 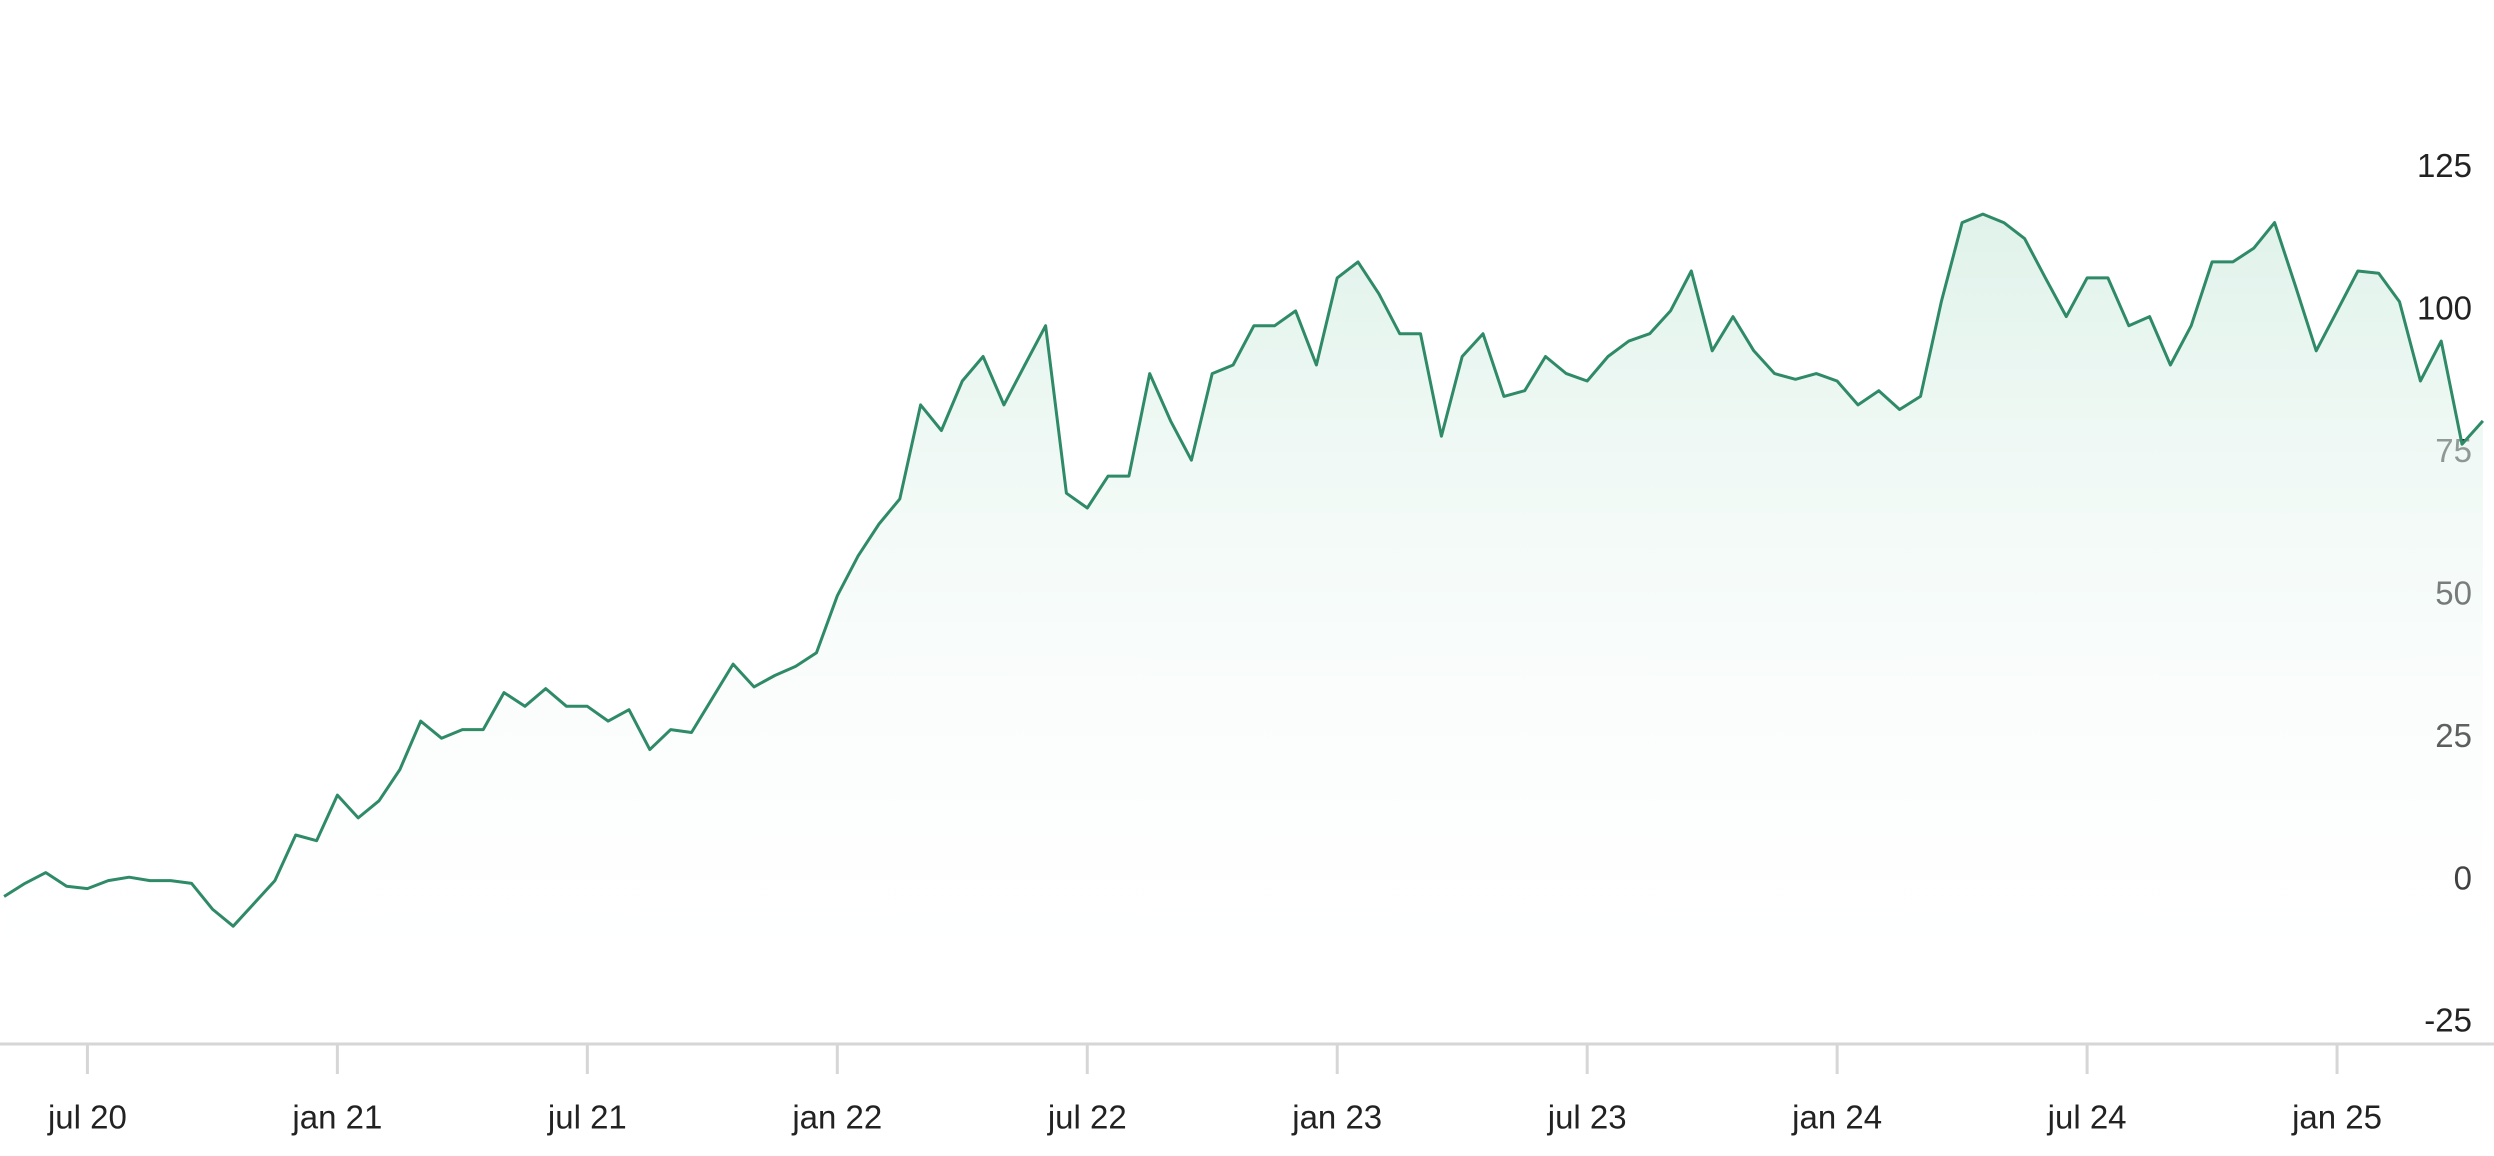 I want to click on x-tick-label: jan 24, so click(x=1836, y=1117).